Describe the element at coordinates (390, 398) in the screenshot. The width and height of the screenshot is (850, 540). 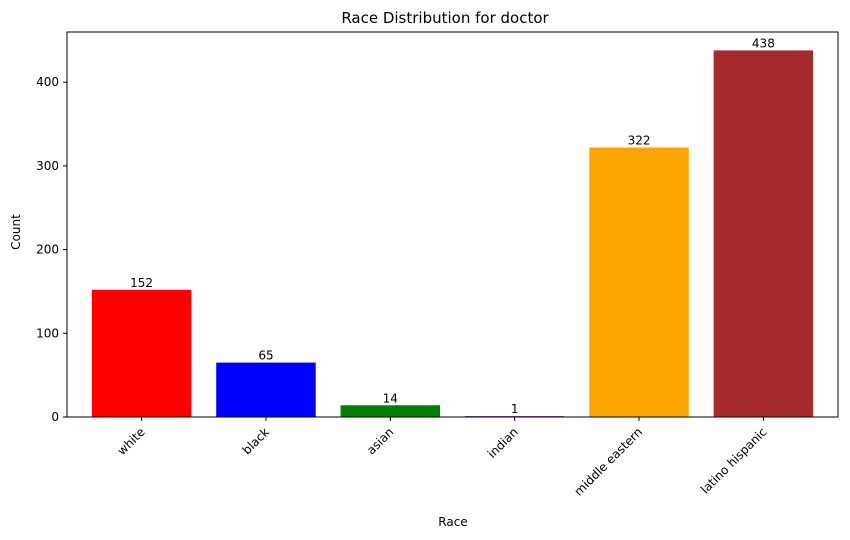
I see `data-label-asian: 14` at that location.